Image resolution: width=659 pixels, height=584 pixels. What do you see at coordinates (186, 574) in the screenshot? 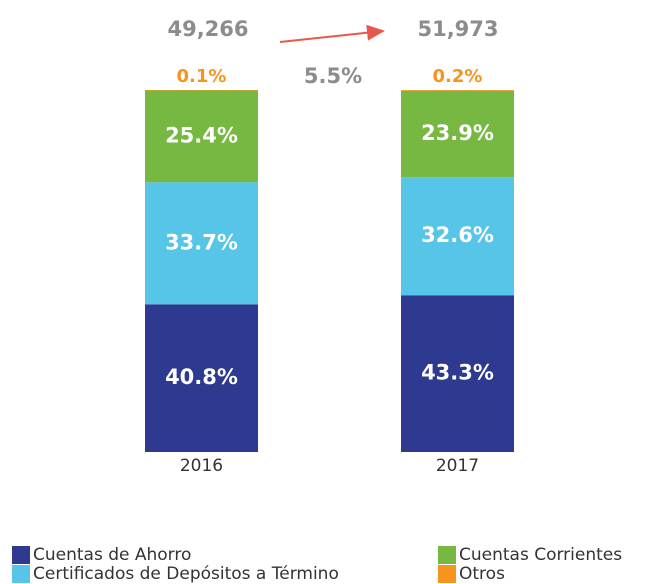
I see `legend-label: Certificados de Depósitos a Término` at bounding box center [186, 574].